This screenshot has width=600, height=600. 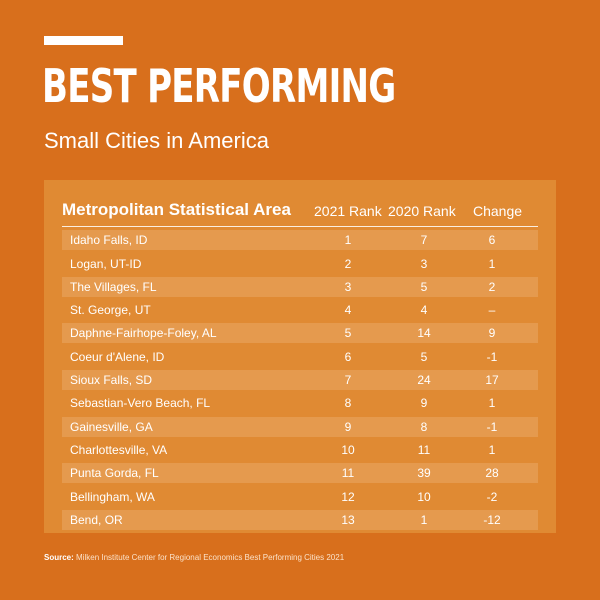 I want to click on table-row: Sioux Falls, SD 7 24 17, so click(x=300, y=380).